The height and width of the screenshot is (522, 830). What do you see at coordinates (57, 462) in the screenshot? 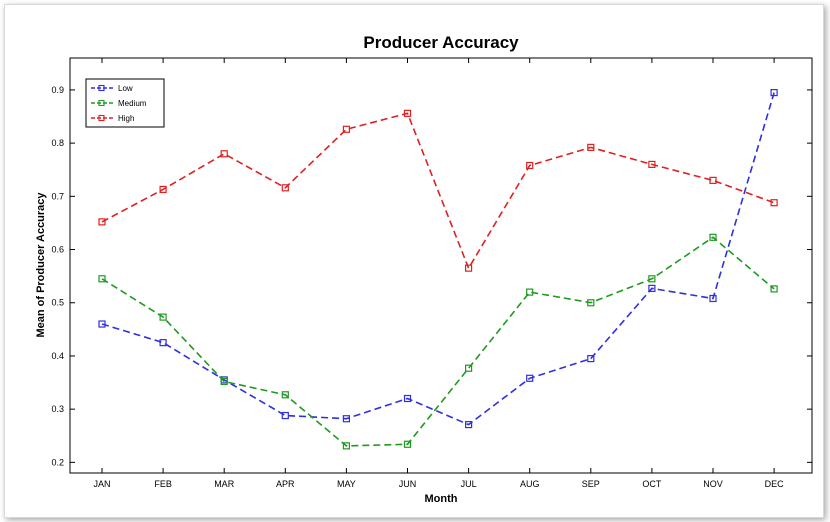
I see `y-tick-label: 0.2` at bounding box center [57, 462].